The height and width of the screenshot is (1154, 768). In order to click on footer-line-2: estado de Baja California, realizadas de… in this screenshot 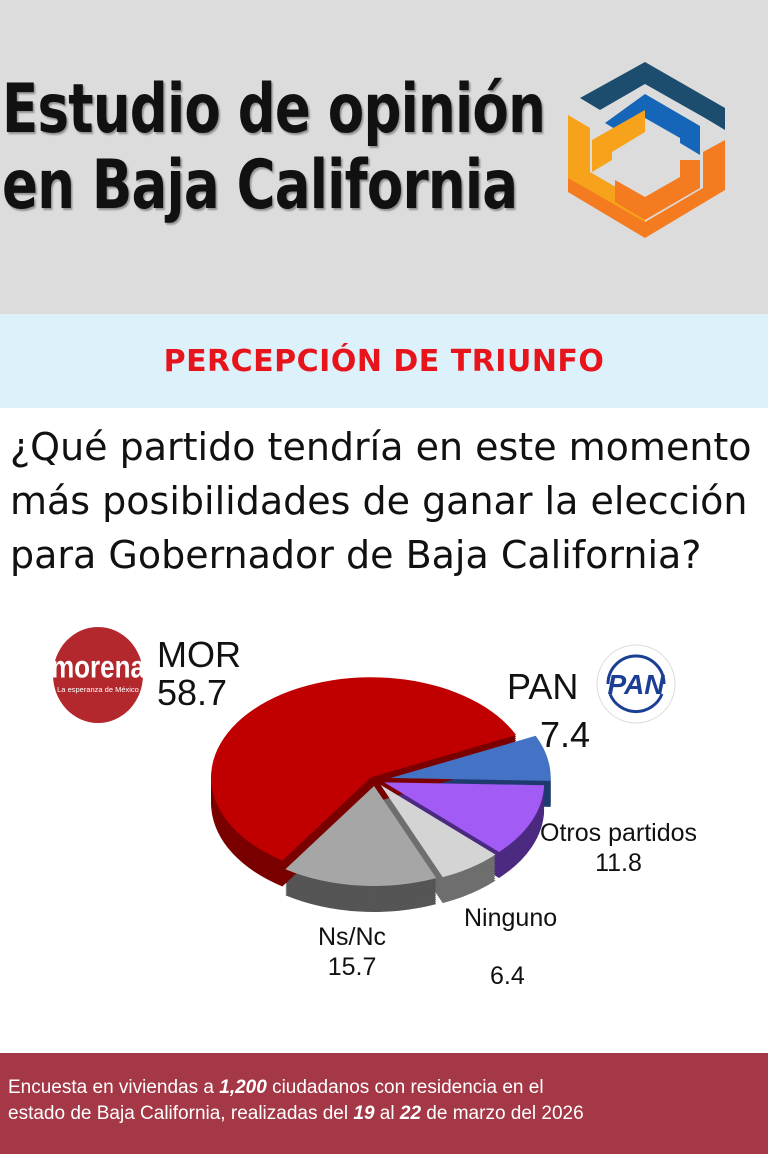, I will do `click(296, 1113)`.